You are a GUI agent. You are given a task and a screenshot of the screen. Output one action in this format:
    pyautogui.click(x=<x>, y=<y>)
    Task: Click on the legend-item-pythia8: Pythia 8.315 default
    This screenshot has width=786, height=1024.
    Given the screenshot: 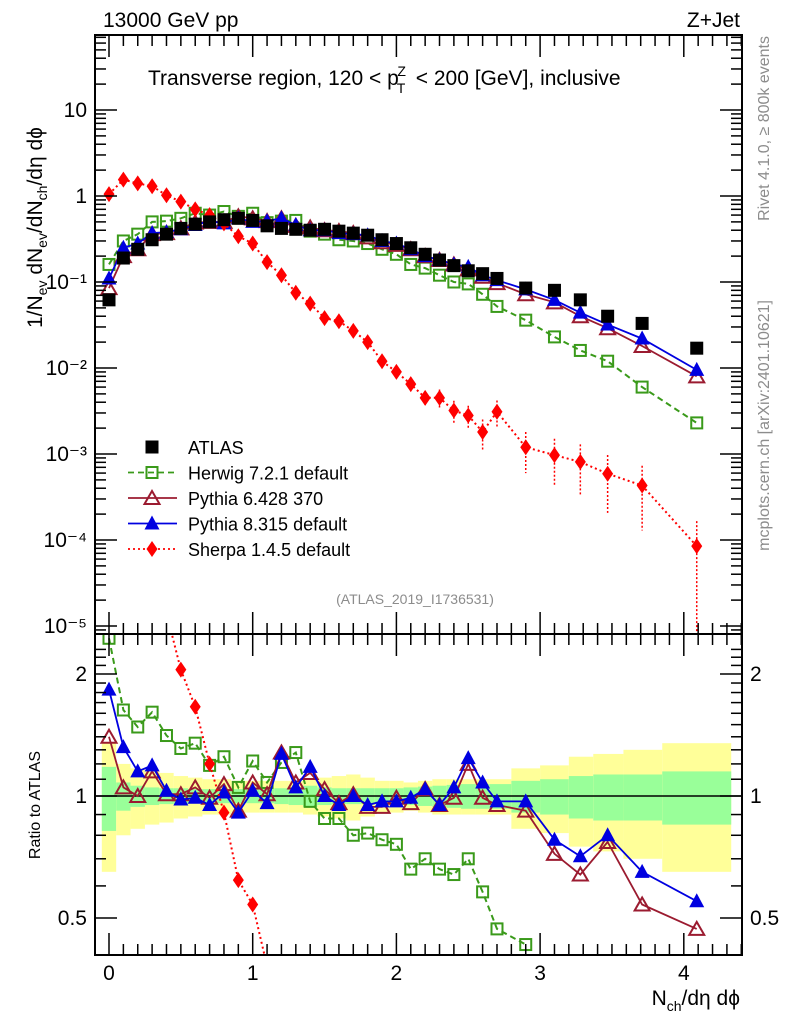 What is the action you would take?
    pyautogui.click(x=237, y=525)
    